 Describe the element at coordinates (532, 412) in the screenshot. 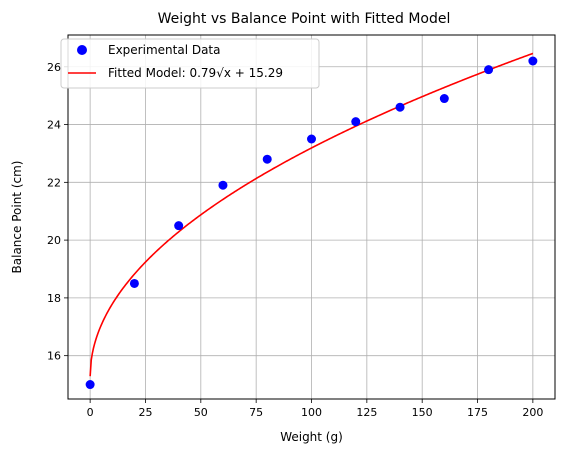

I see `x-tick-label: 200` at that location.